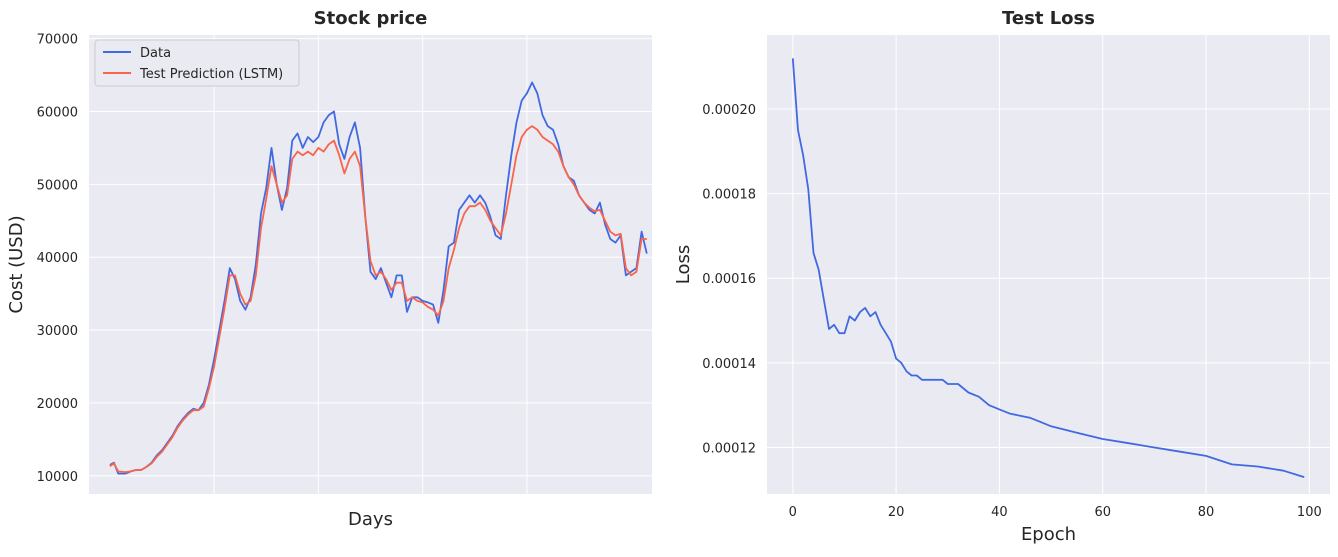 This screenshot has height=557, width=1338. I want to click on y-tick-label: 10000, so click(57, 477).